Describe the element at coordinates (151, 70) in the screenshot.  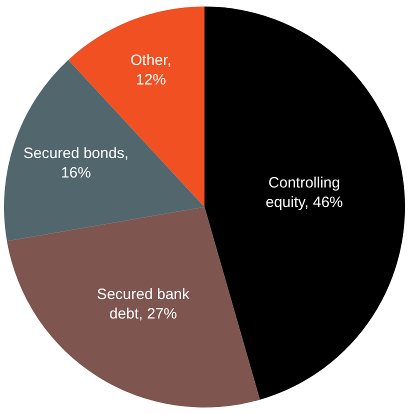
I see `slice-label: Other, 12%` at that location.